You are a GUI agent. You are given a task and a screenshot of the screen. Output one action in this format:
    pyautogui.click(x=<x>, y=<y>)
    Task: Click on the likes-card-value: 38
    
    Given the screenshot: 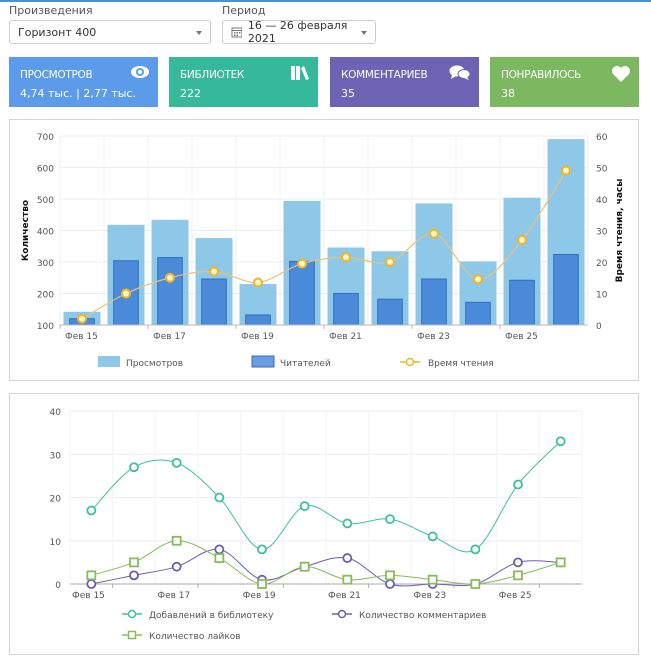 What is the action you would take?
    pyautogui.click(x=508, y=93)
    